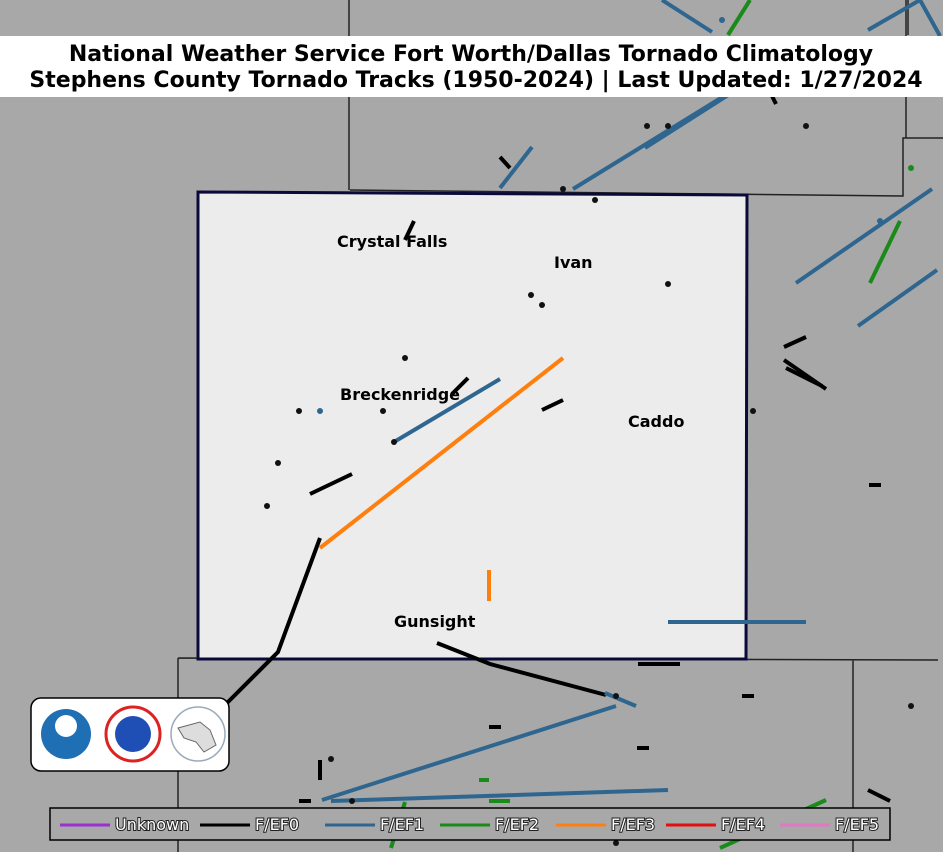 This screenshot has height=852, width=943. Describe the element at coordinates (743, 824) in the screenshot. I see `legend-label: F/EF4` at that location.